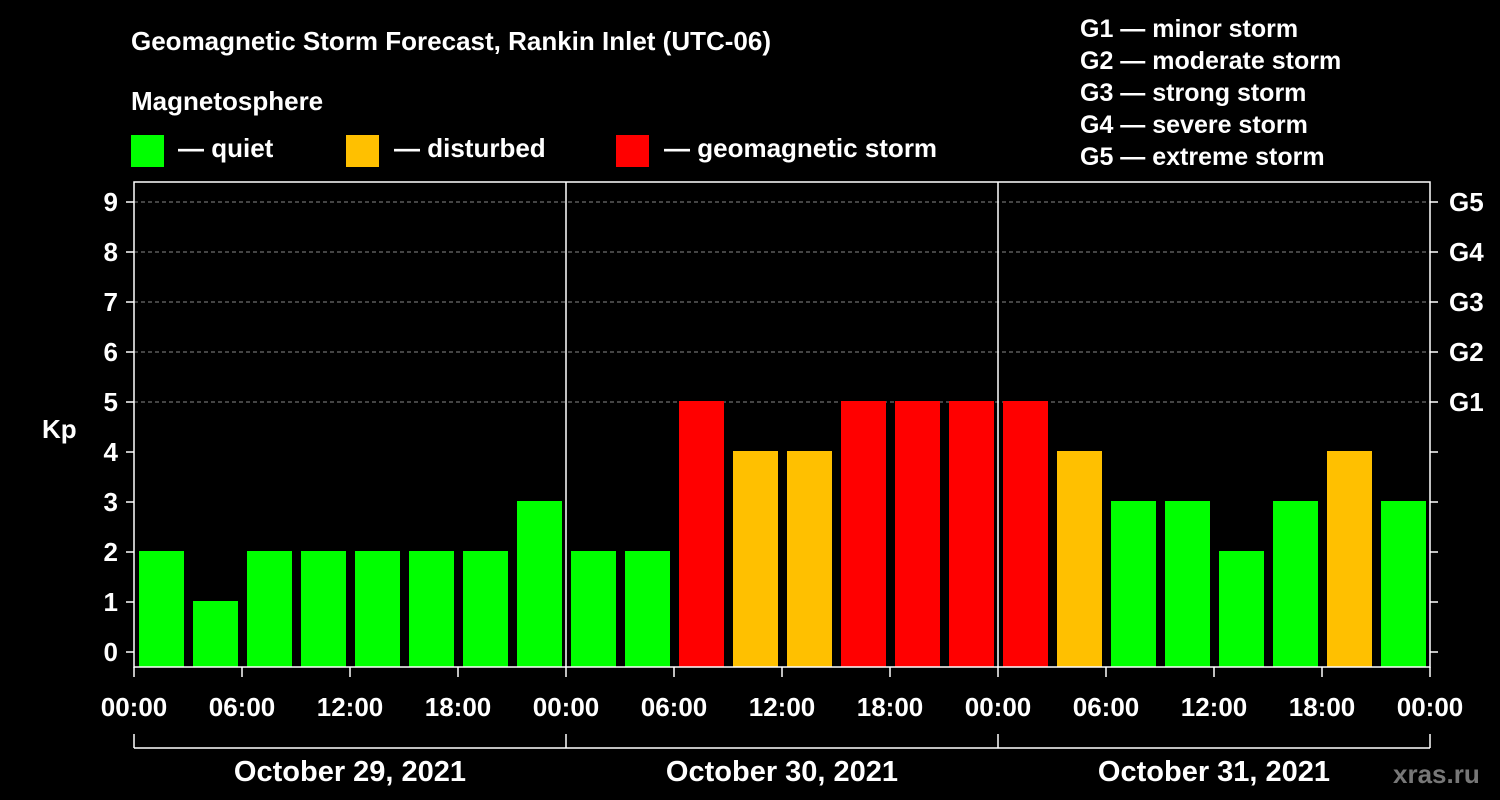 The height and width of the screenshot is (800, 1500). What do you see at coordinates (111, 552) in the screenshot?
I see `y-tick-label: 2` at bounding box center [111, 552].